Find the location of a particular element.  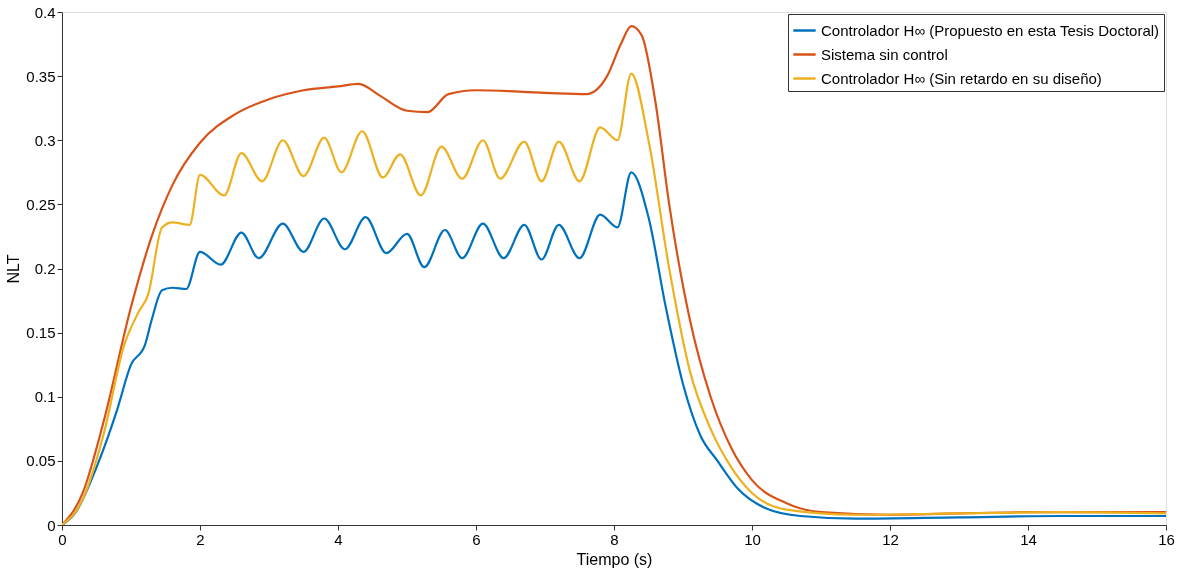

y-axis-title: NLT is located at coordinates (14, 269).